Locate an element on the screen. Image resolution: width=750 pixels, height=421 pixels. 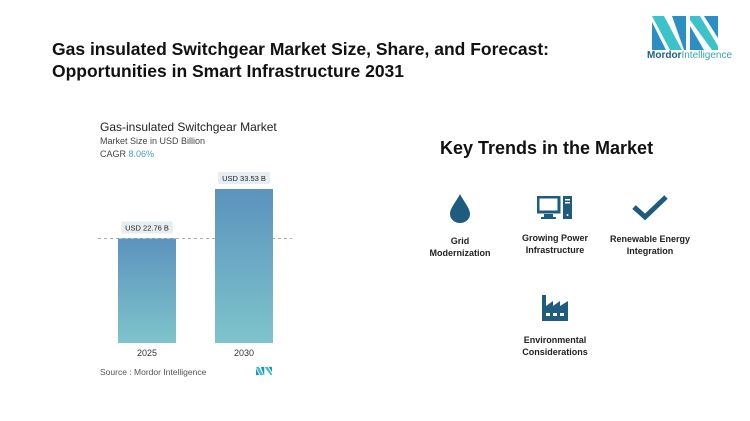
checkmark-icon is located at coordinates (650, 208).